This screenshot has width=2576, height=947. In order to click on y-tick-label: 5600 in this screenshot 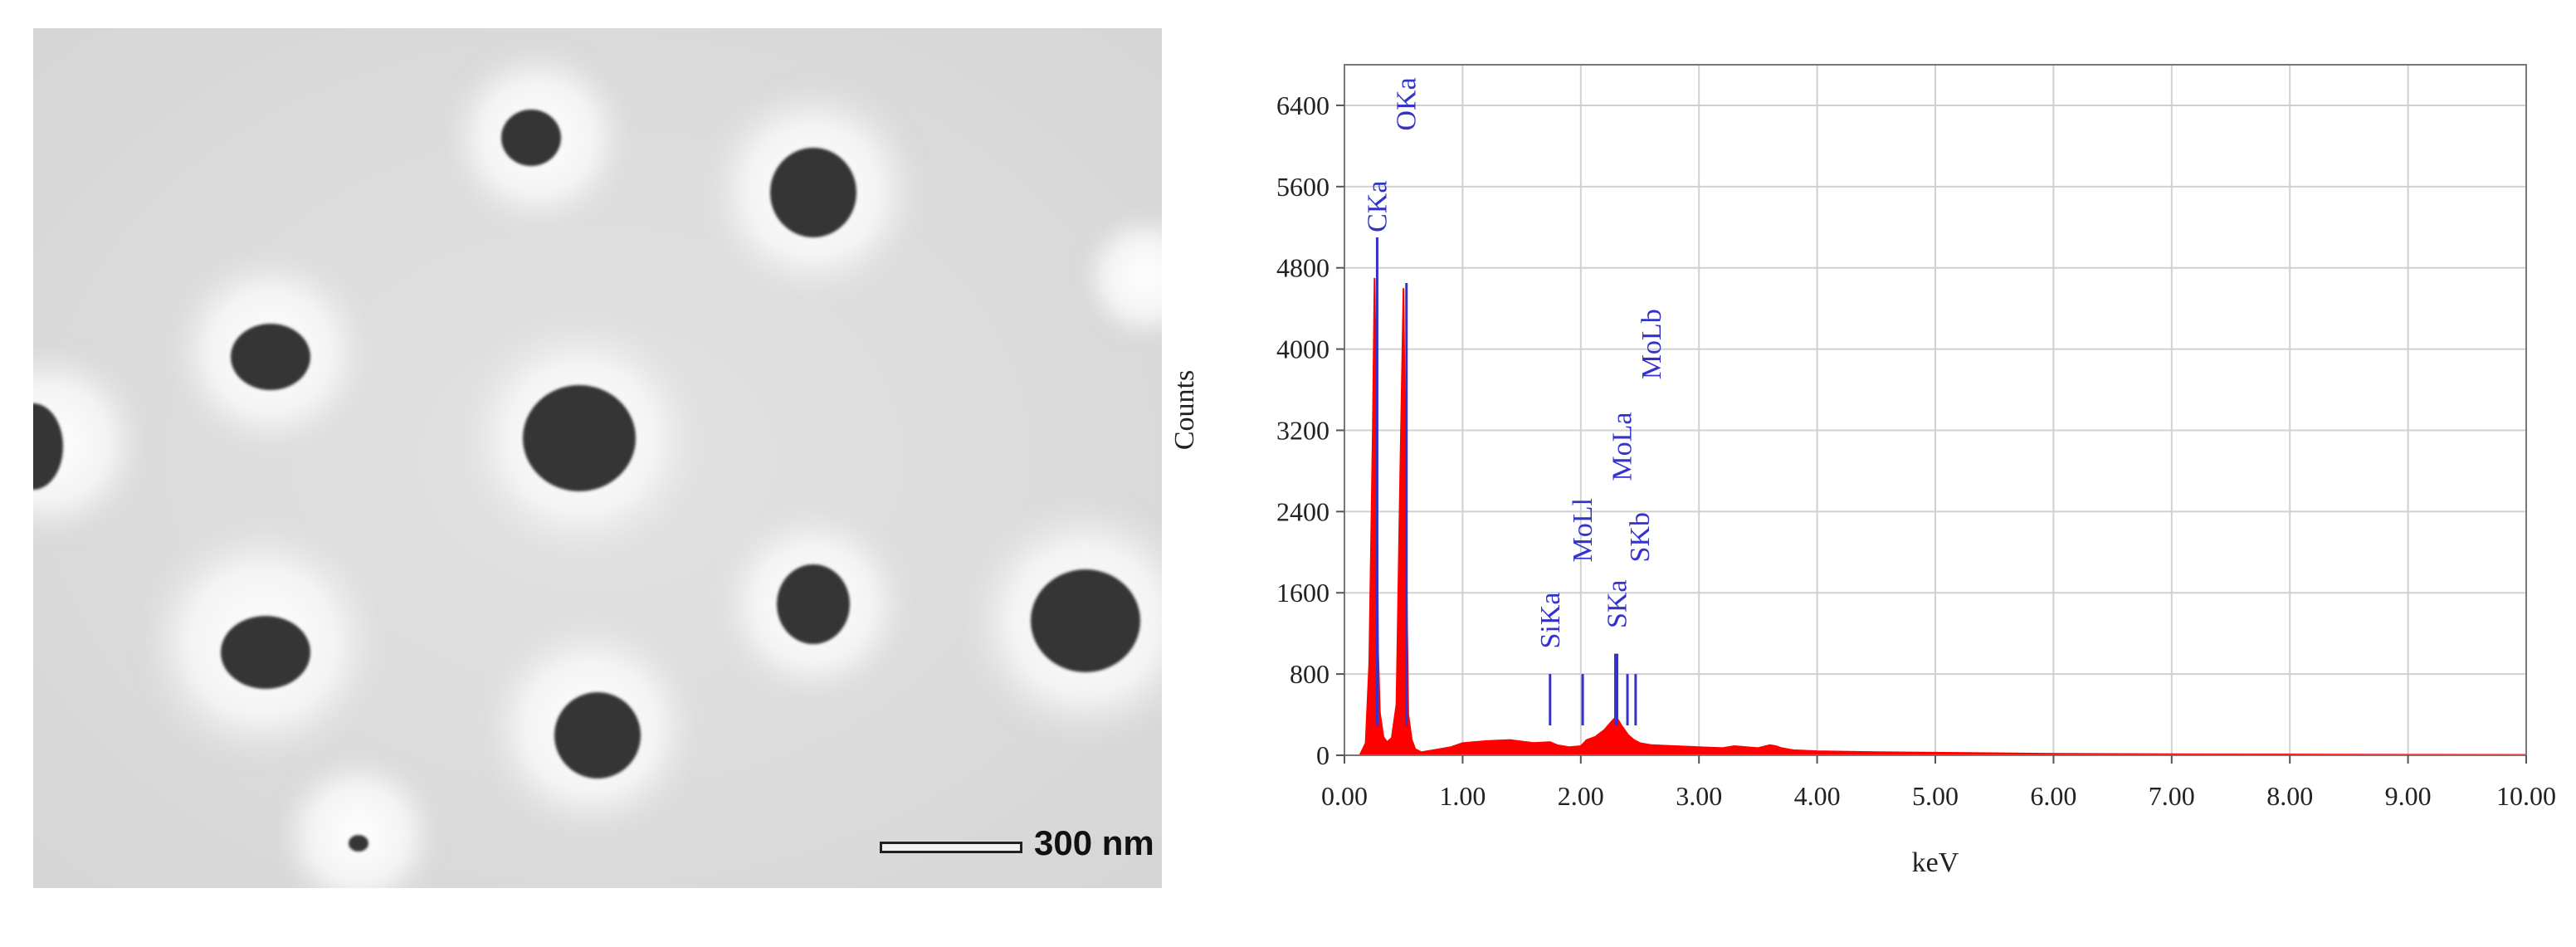, I will do `click(1303, 187)`.